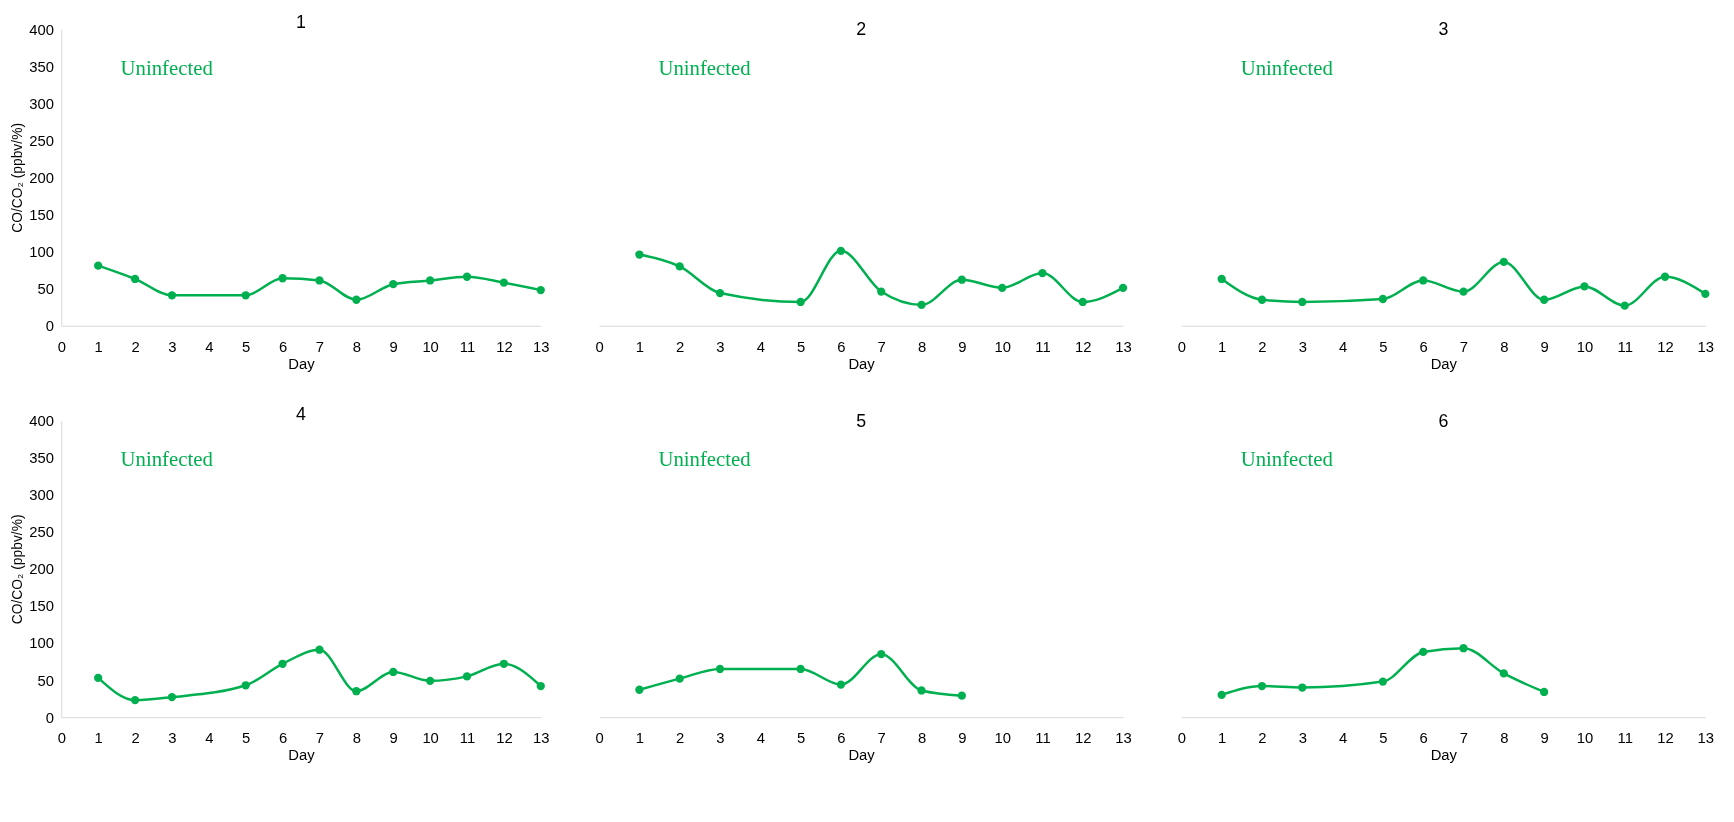 The image size is (1734, 822). Describe the element at coordinates (49, 326) in the screenshot. I see `y-tick-label: 0` at that location.